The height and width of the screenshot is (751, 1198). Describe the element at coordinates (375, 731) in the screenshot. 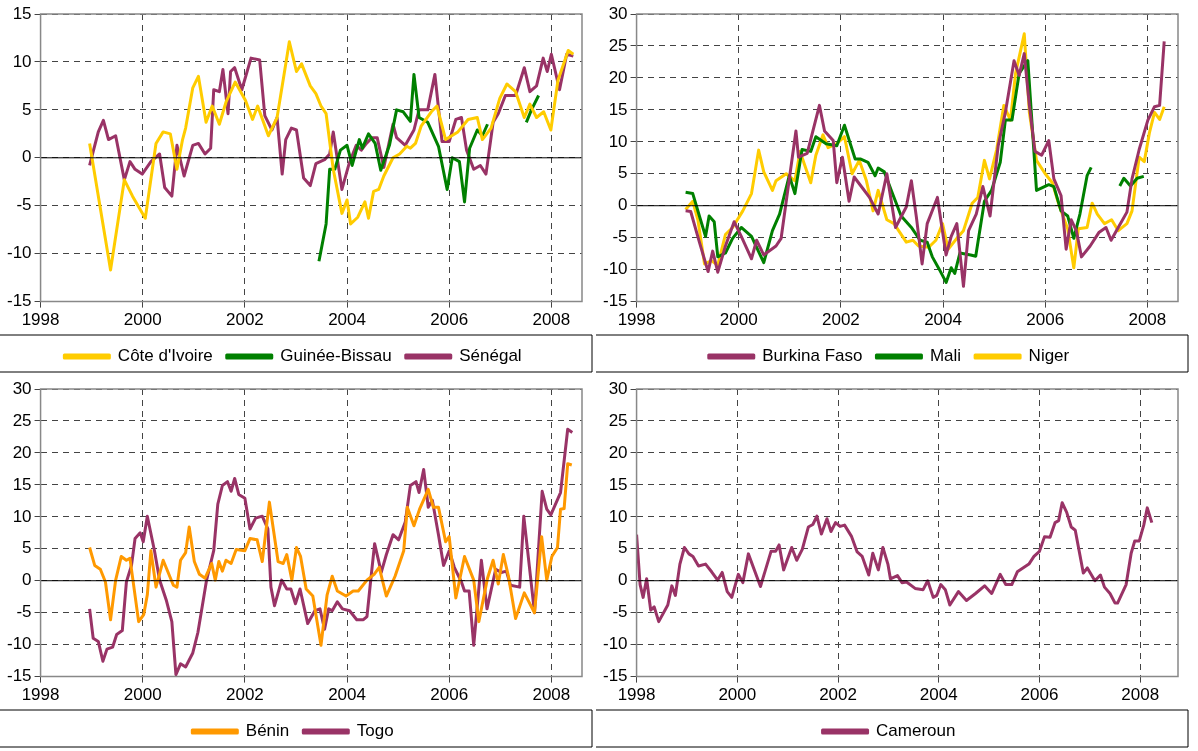

I see `legend-label: Togo` at that location.